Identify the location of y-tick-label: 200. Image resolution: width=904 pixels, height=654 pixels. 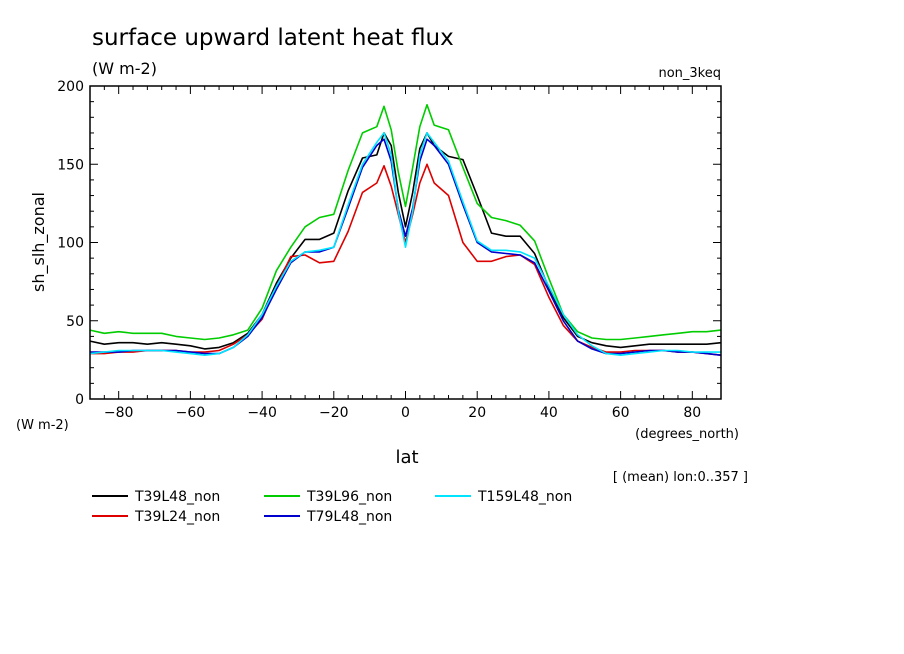
(70, 87).